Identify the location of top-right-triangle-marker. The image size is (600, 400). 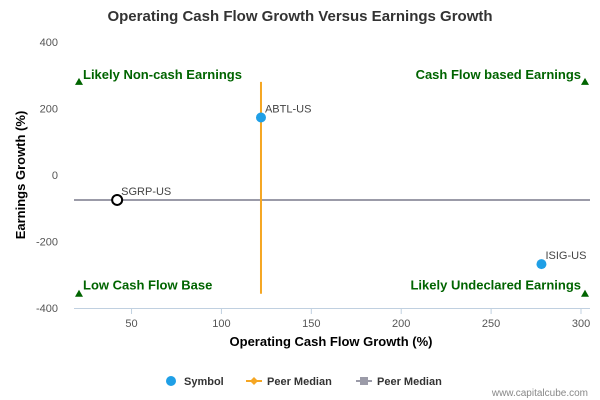
(585, 81).